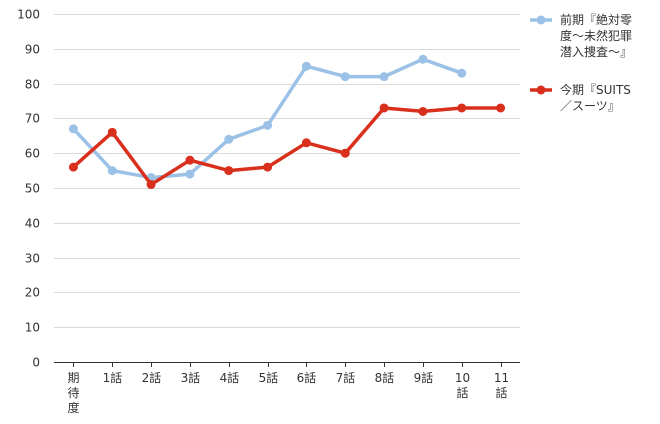 The width and height of the screenshot is (660, 424). What do you see at coordinates (152, 377) in the screenshot?
I see `x-tick-label: 2話` at bounding box center [152, 377].